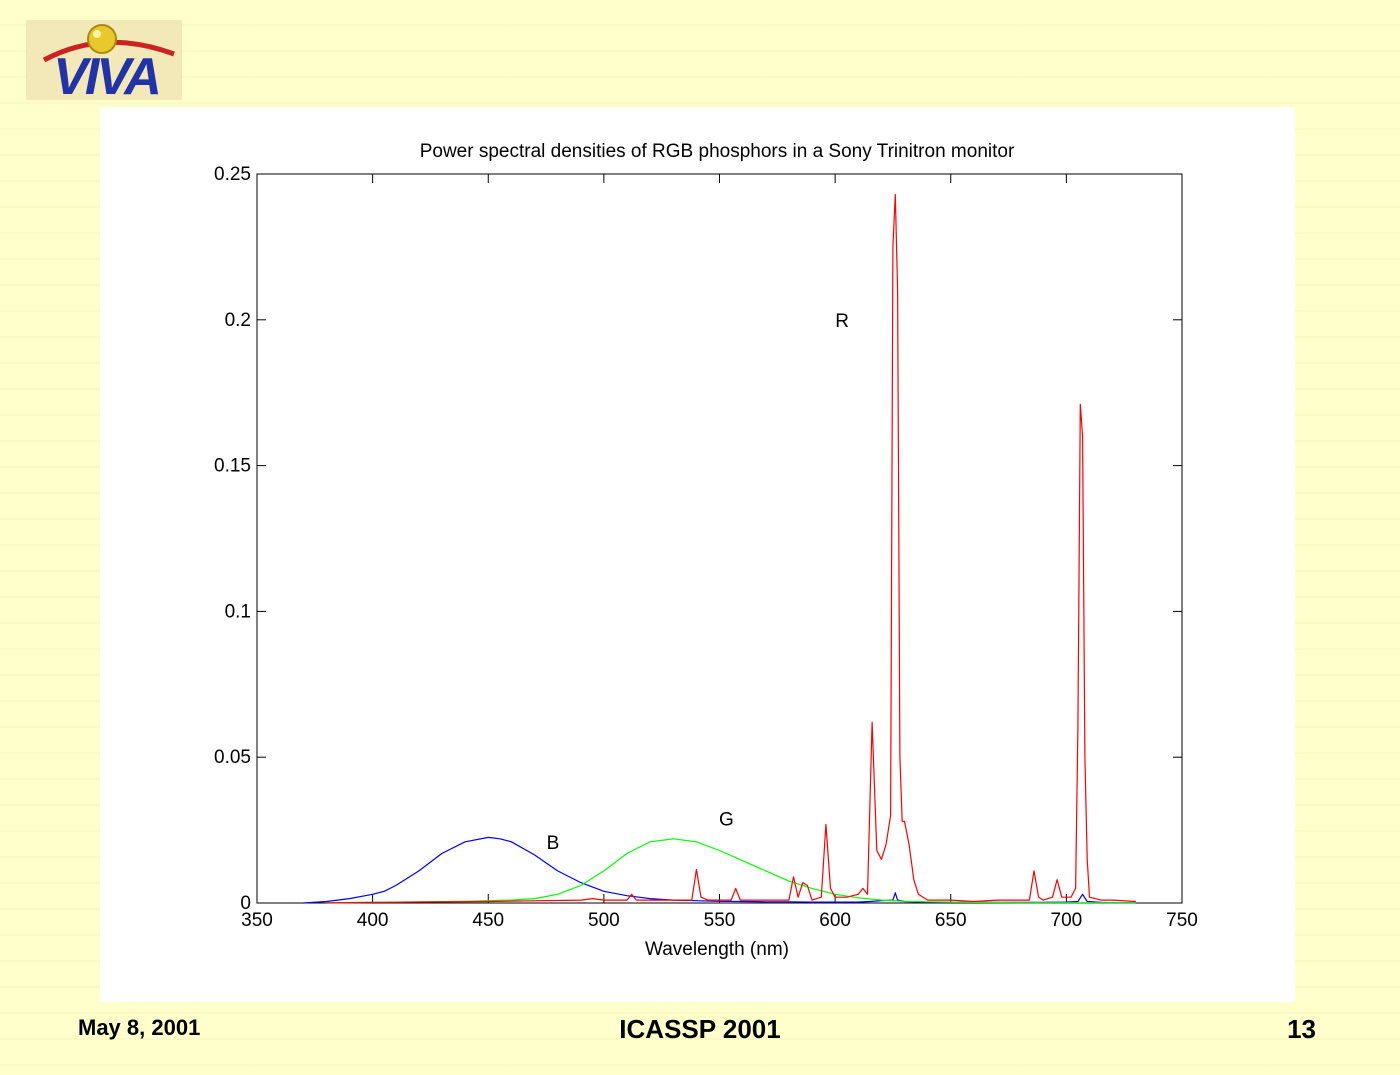  I want to click on y-tick-label: 0.15, so click(232, 466).